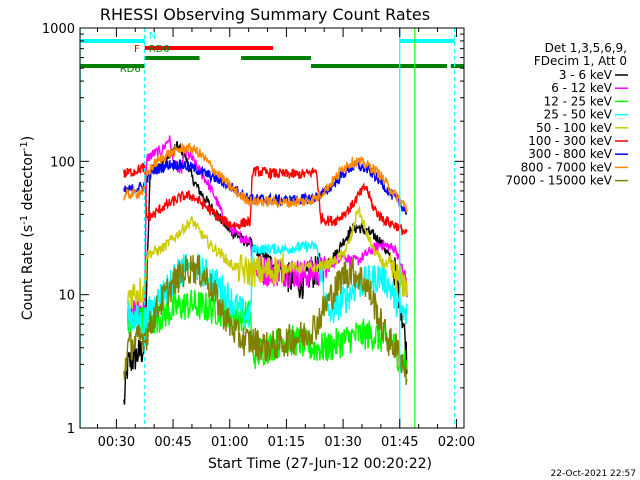  I want to click on x-tick-label: 00:30, so click(116, 442).